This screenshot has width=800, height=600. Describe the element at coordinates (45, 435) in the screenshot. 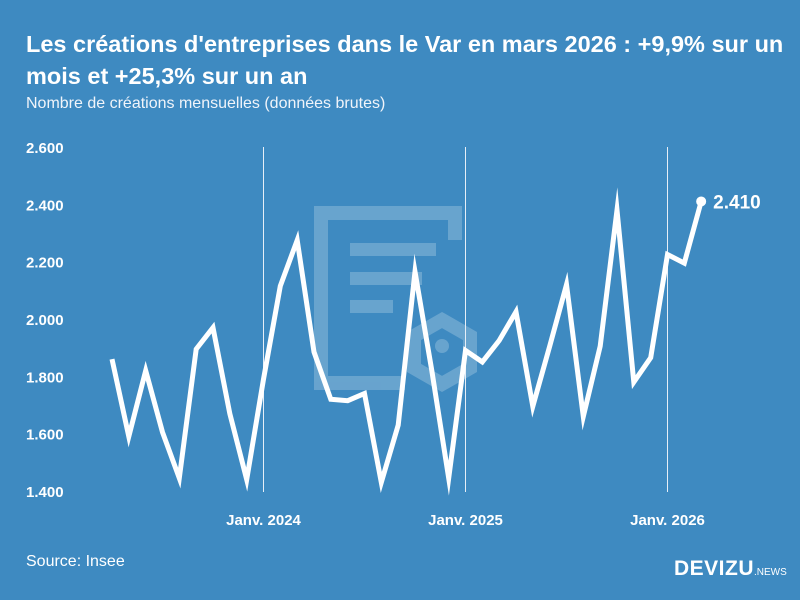

I see `y-tick-label: 1.600` at that location.